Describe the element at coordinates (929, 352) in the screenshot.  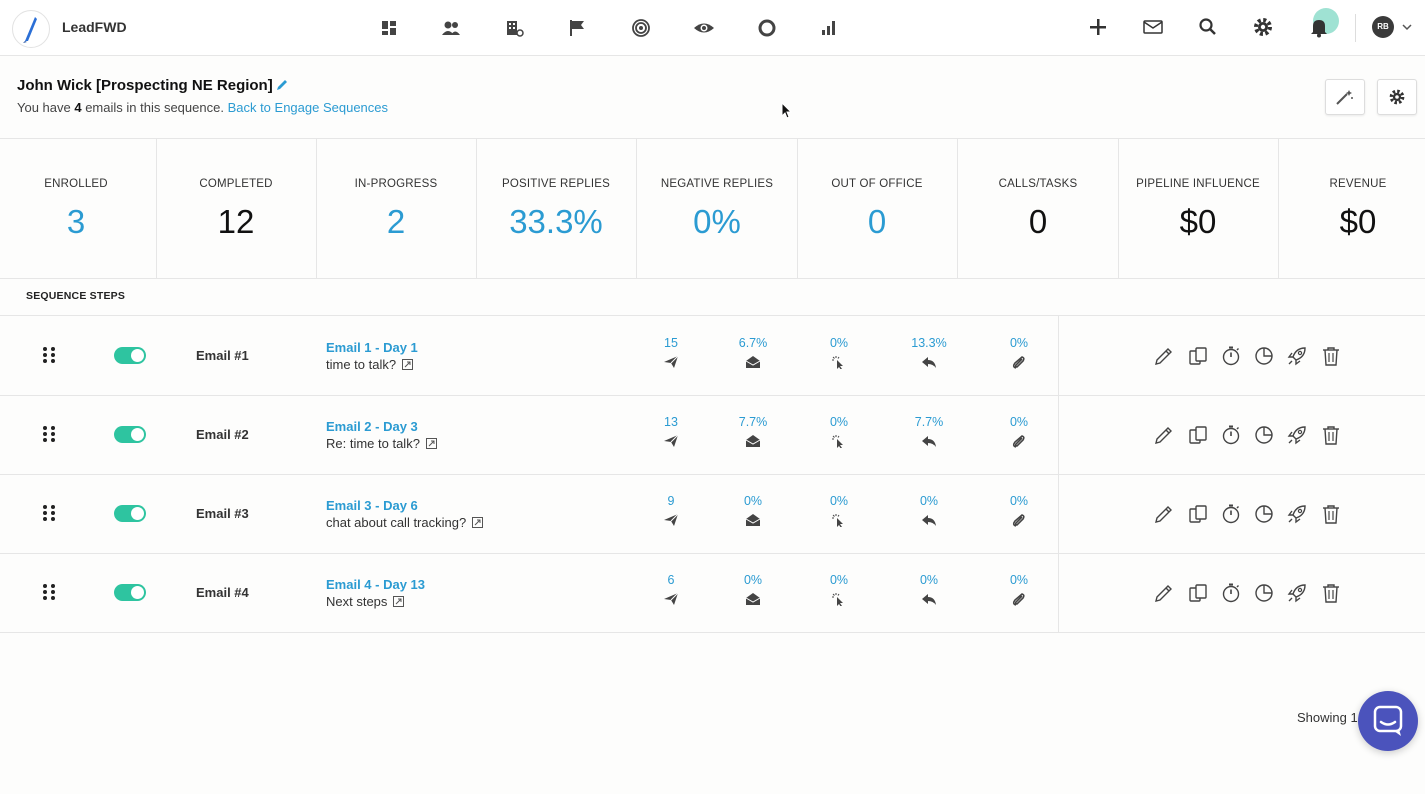
I see `metric-replied: 13.3%` at that location.